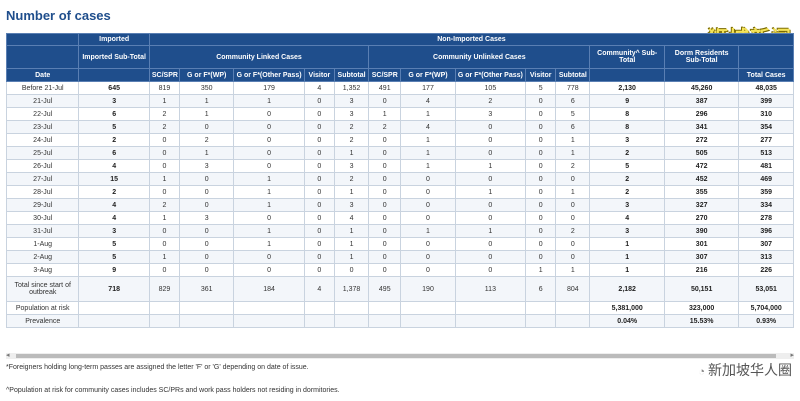 The image size is (800, 401). Describe the element at coordinates (207, 166) in the screenshot. I see `cell-linked-wp: 3` at that location.